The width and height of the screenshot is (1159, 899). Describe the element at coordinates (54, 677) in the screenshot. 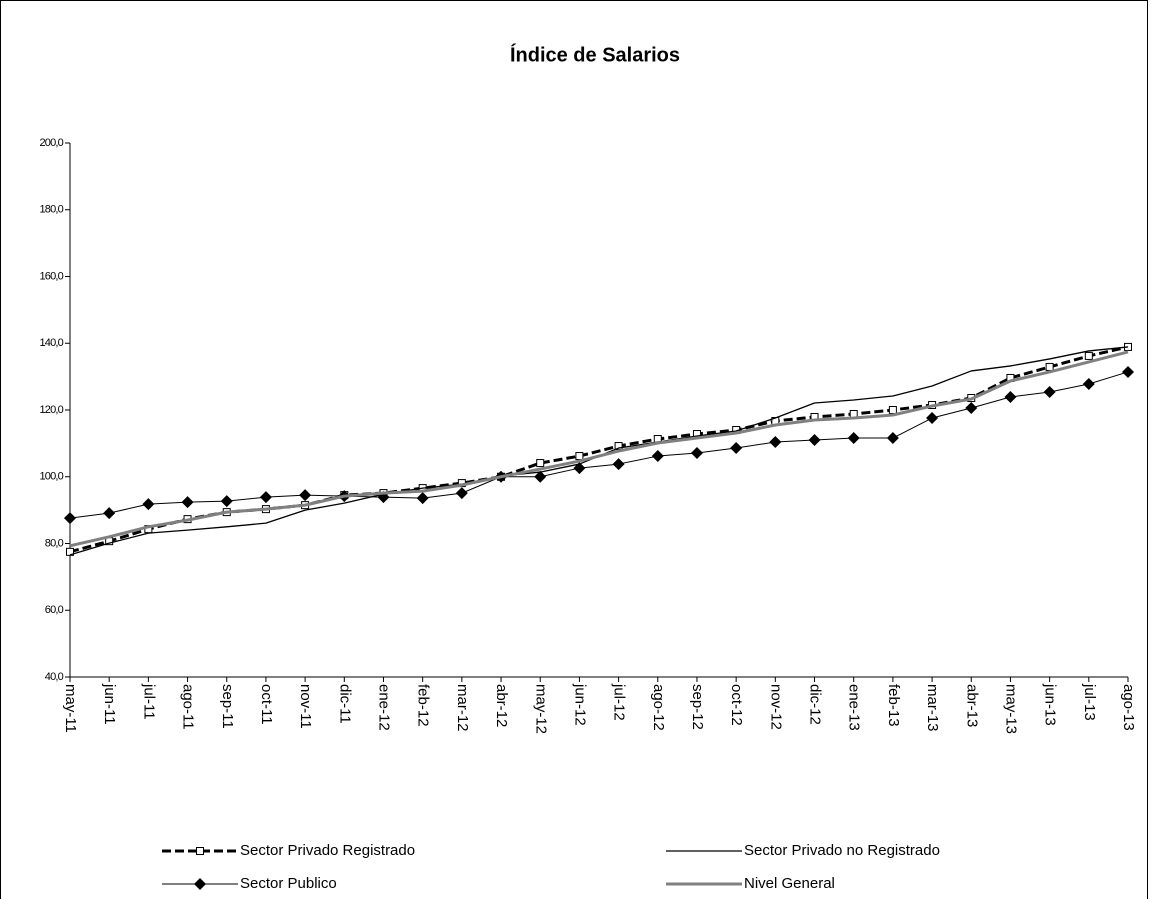

I see `y-tick-label: 40,0` at that location.